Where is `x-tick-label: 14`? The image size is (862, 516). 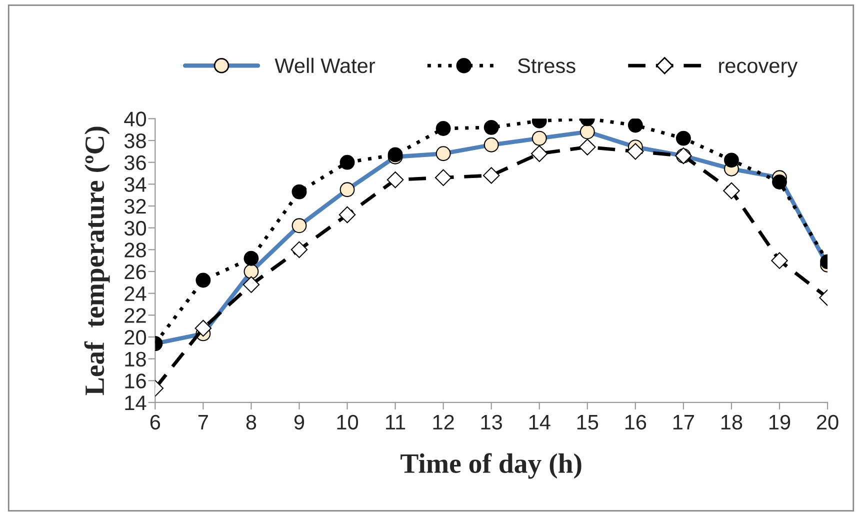
x-tick-label: 14 is located at coordinates (539, 422).